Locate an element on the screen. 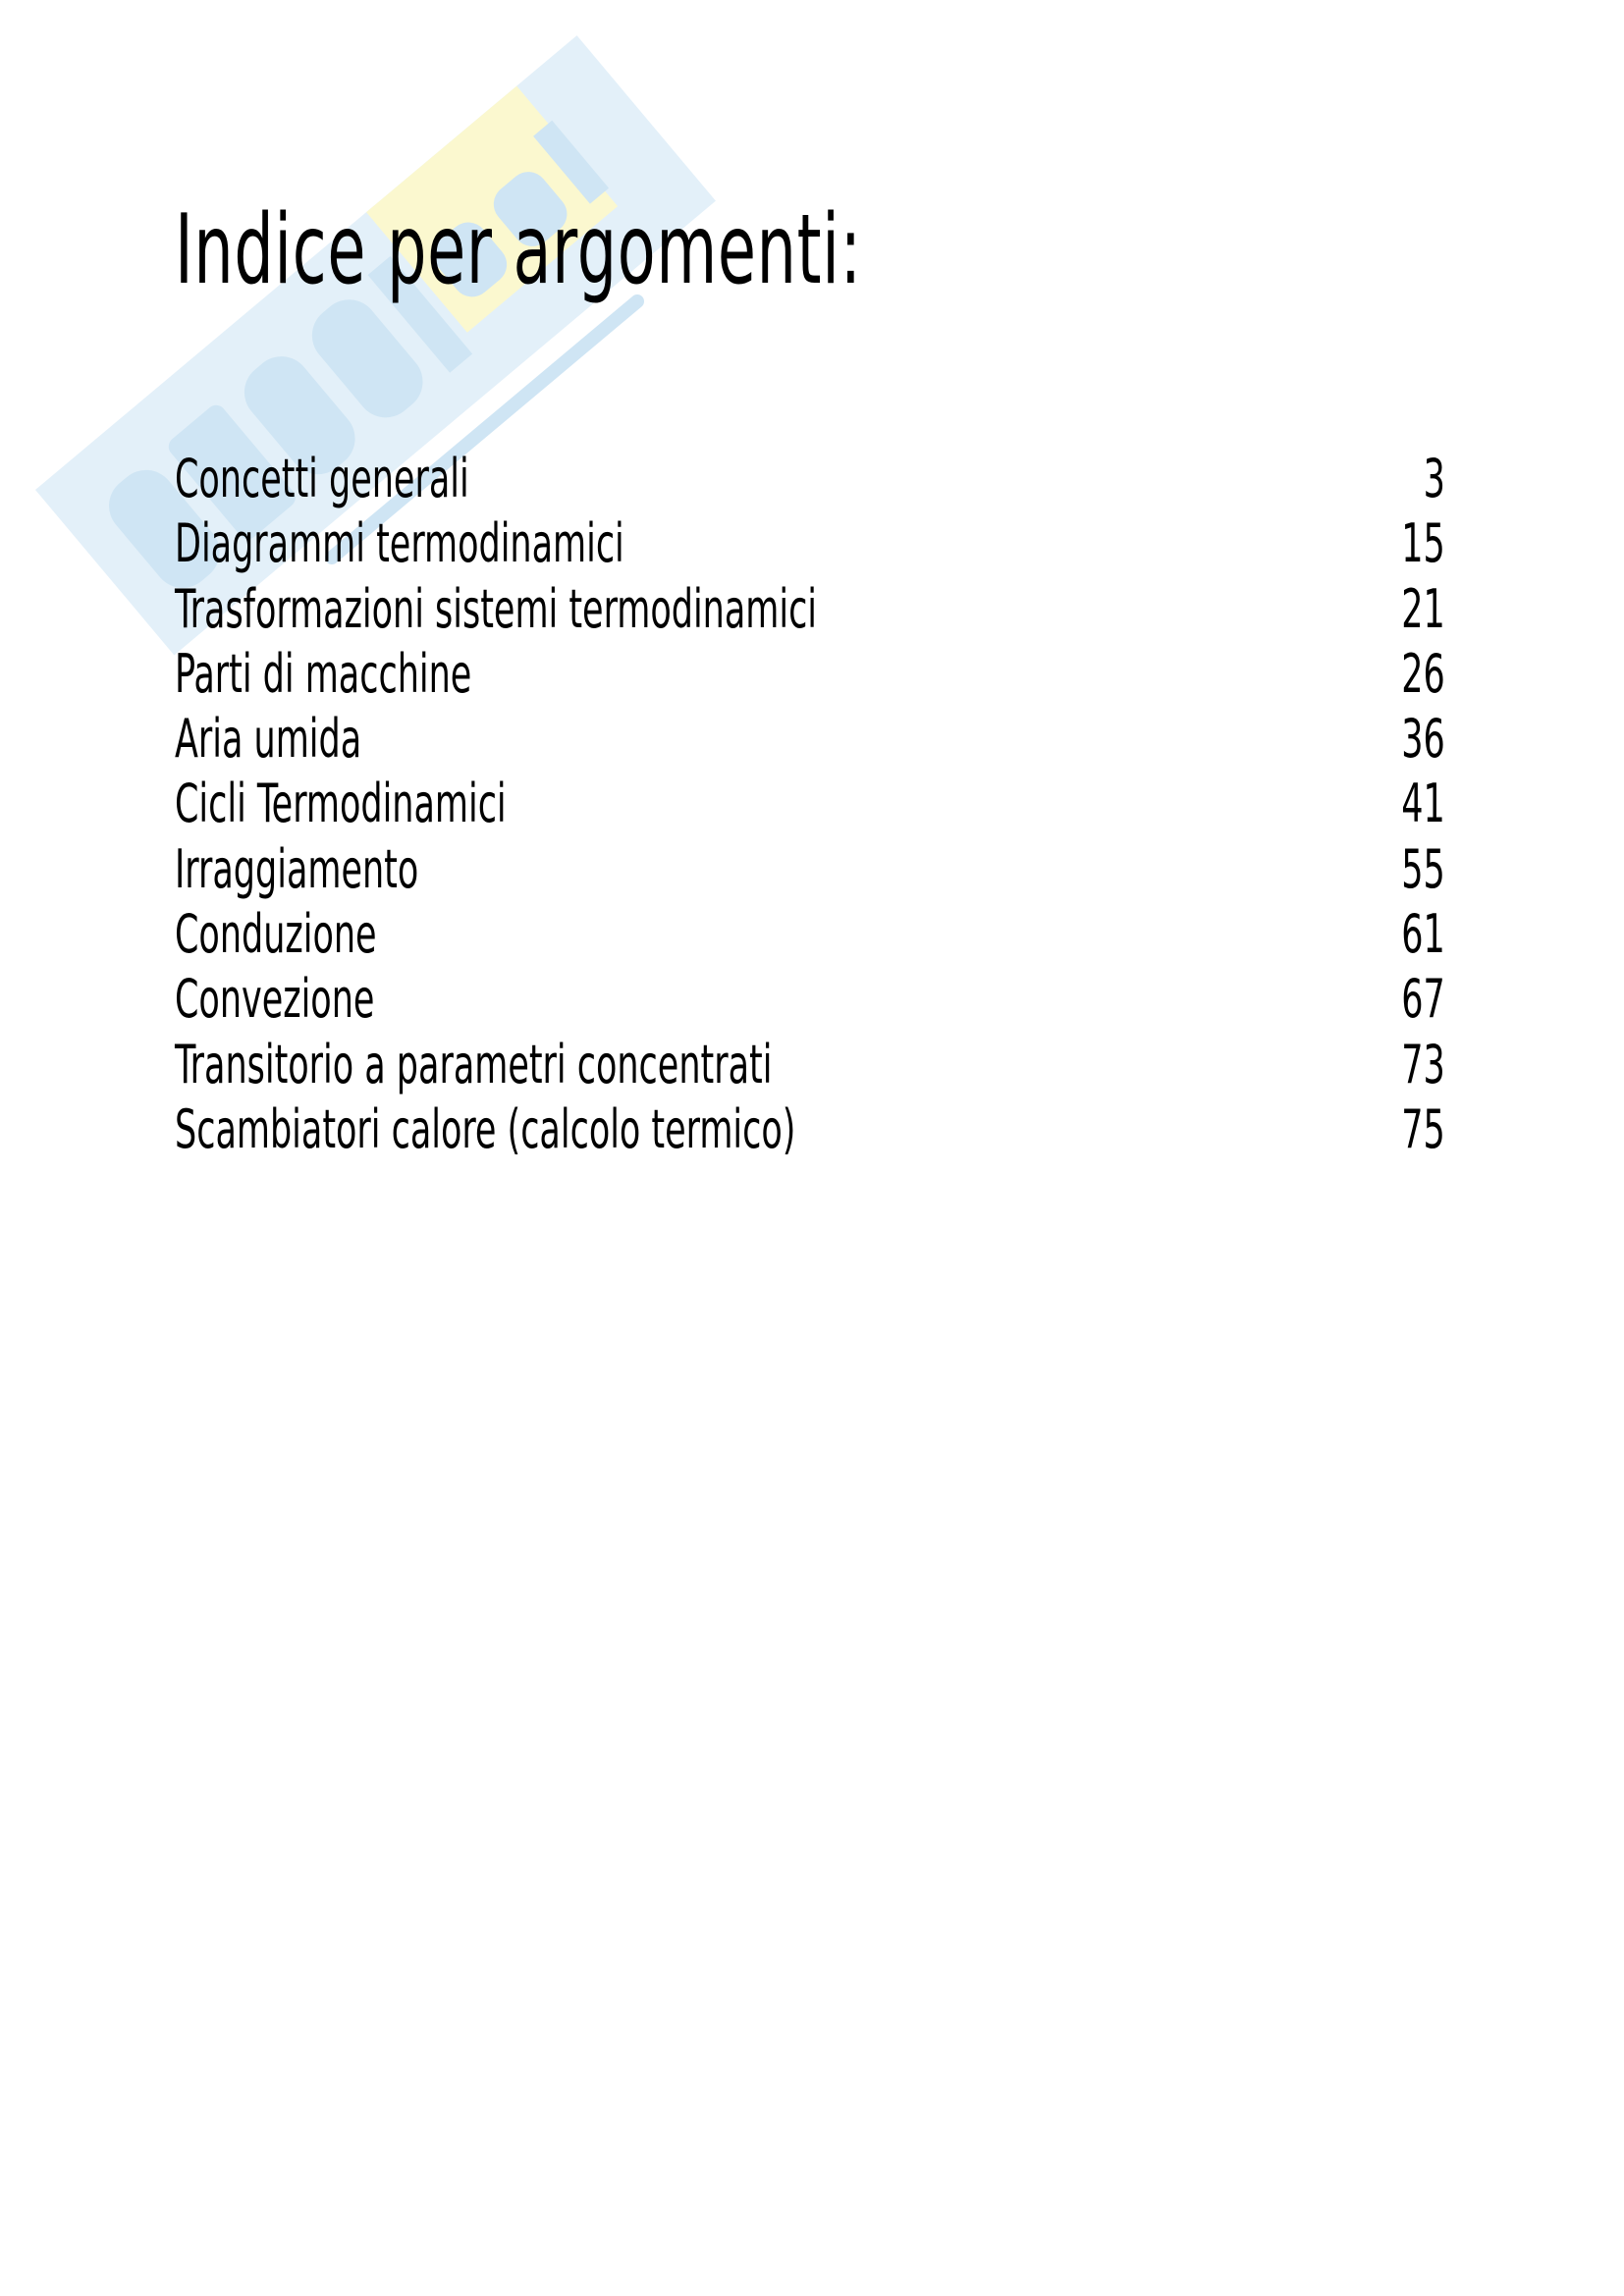 The height and width of the screenshot is (2296, 1624). toc-entry-label: Trasformazioni sistemi termodinamici is located at coordinates (496, 608).